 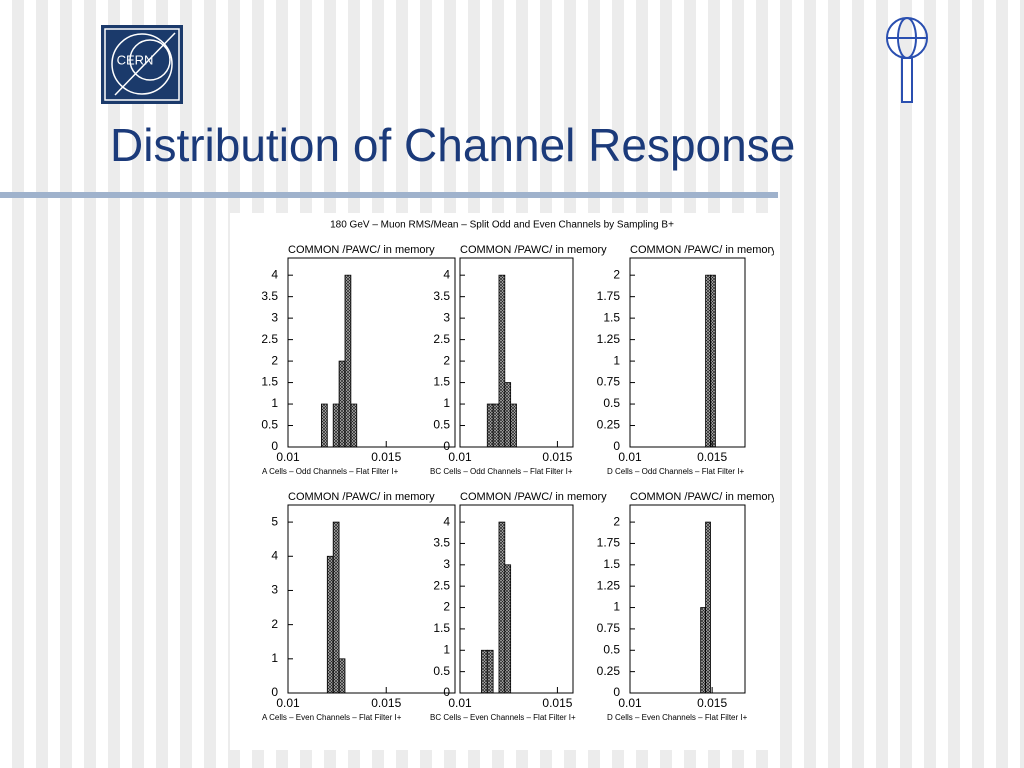 What do you see at coordinates (332, 717) in the screenshot?
I see `x-axis-label: A Cells – Even Channels – Flat Filter I+` at bounding box center [332, 717].